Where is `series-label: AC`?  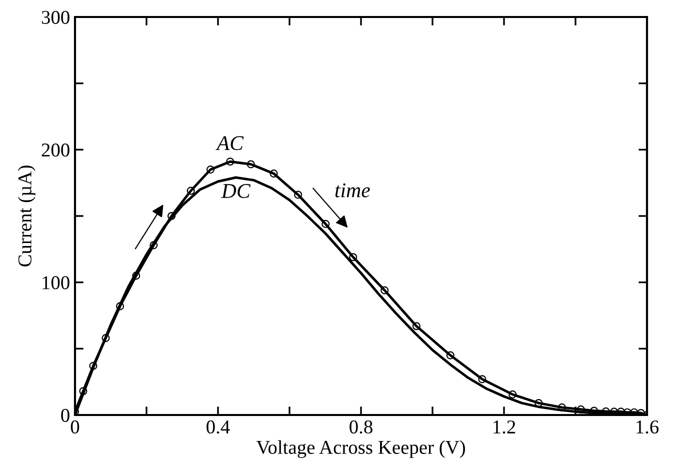
series-label: AC is located at coordinates (230, 143).